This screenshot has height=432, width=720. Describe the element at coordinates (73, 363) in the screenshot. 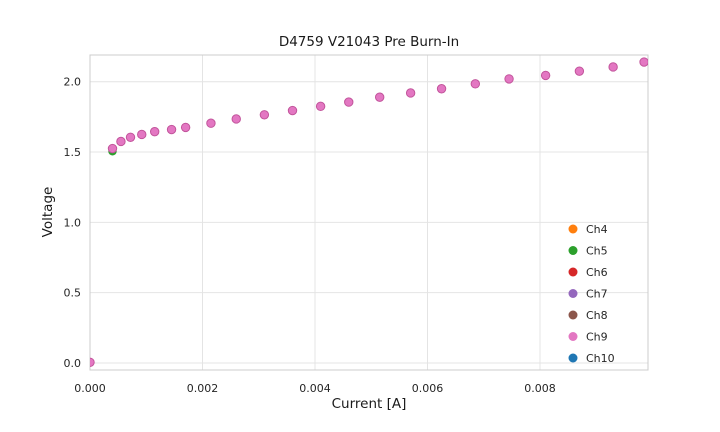

I see `y-tick-label: 0.0` at that location.